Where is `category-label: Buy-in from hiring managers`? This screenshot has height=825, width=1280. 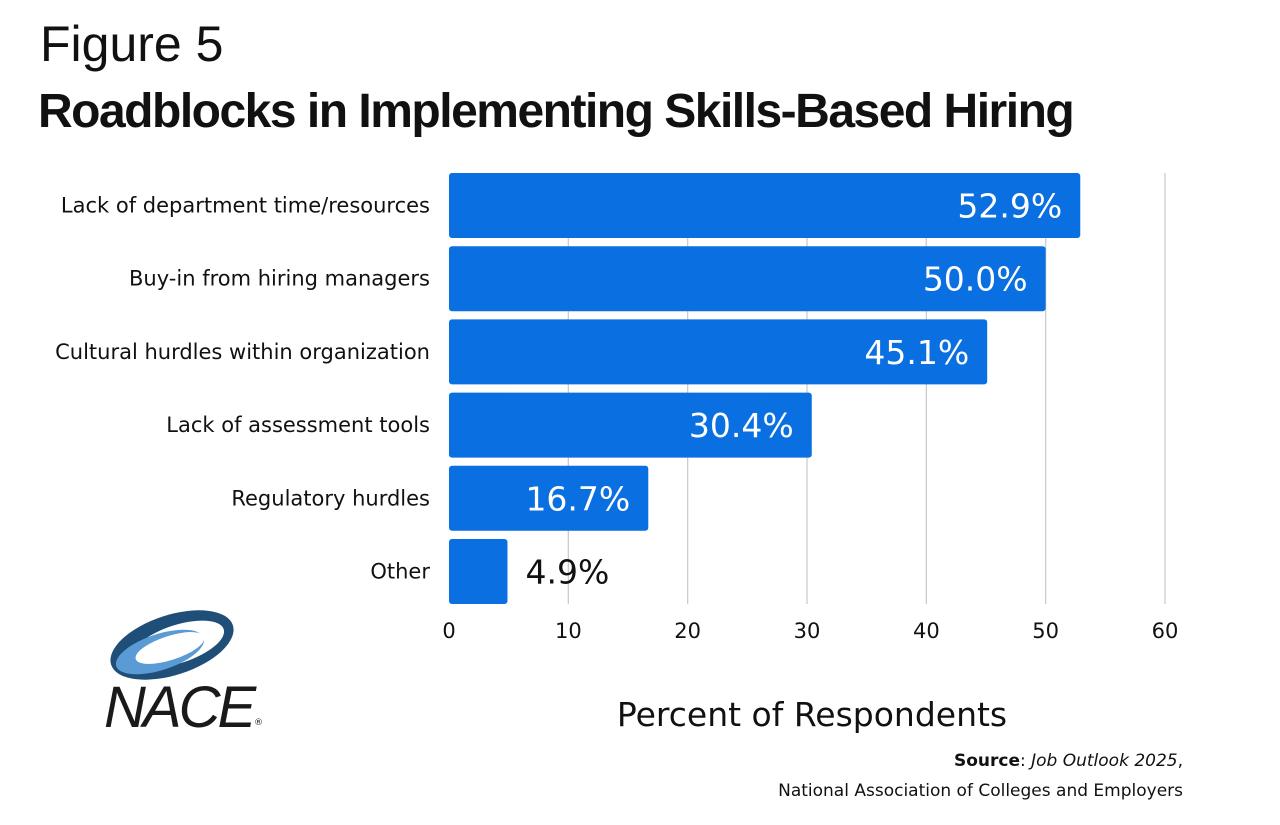 category-label: Buy-in from hiring managers is located at coordinates (279, 279).